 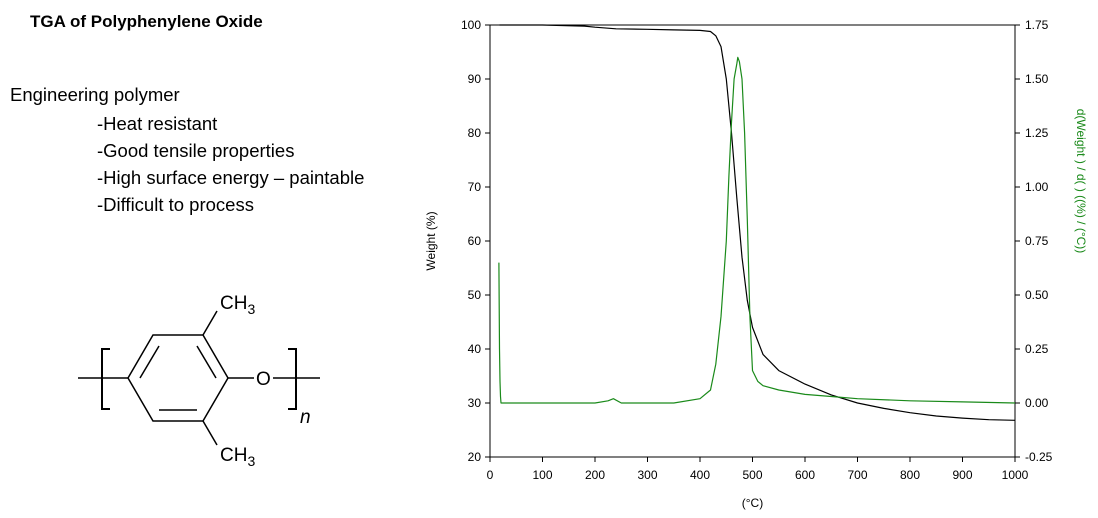 What do you see at coordinates (263, 379) in the screenshot?
I see `oxygen-label: O` at bounding box center [263, 379].